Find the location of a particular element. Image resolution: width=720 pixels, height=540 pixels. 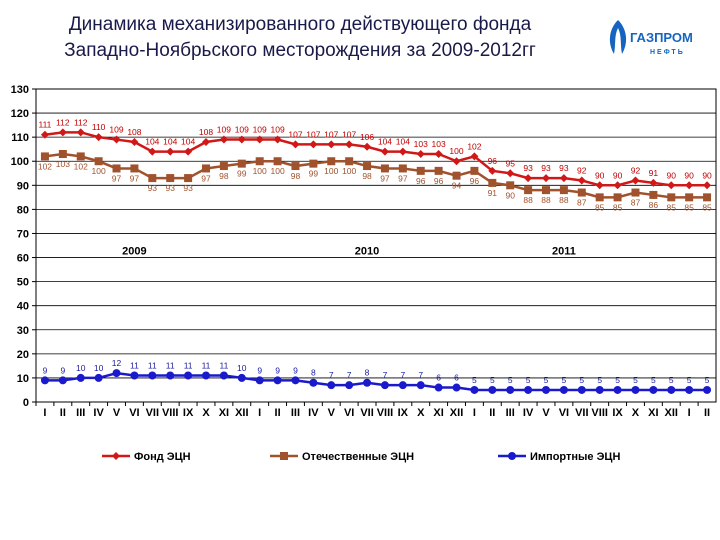

data-label: 94 is located at coordinates (457, 186).